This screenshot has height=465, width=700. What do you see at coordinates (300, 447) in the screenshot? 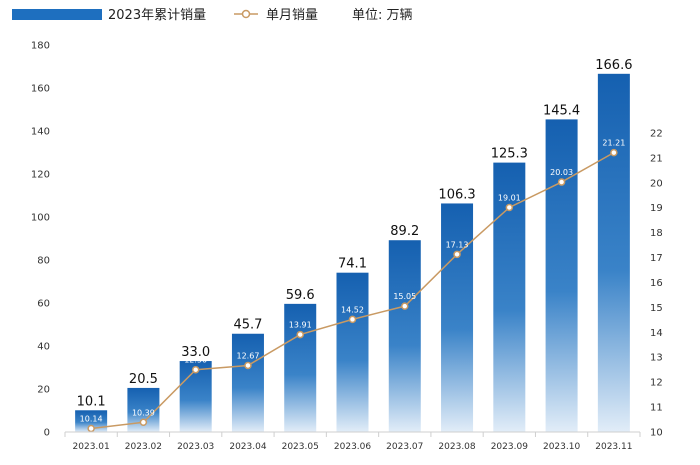
I see `x-tick-label: 2023.05` at bounding box center [300, 447].